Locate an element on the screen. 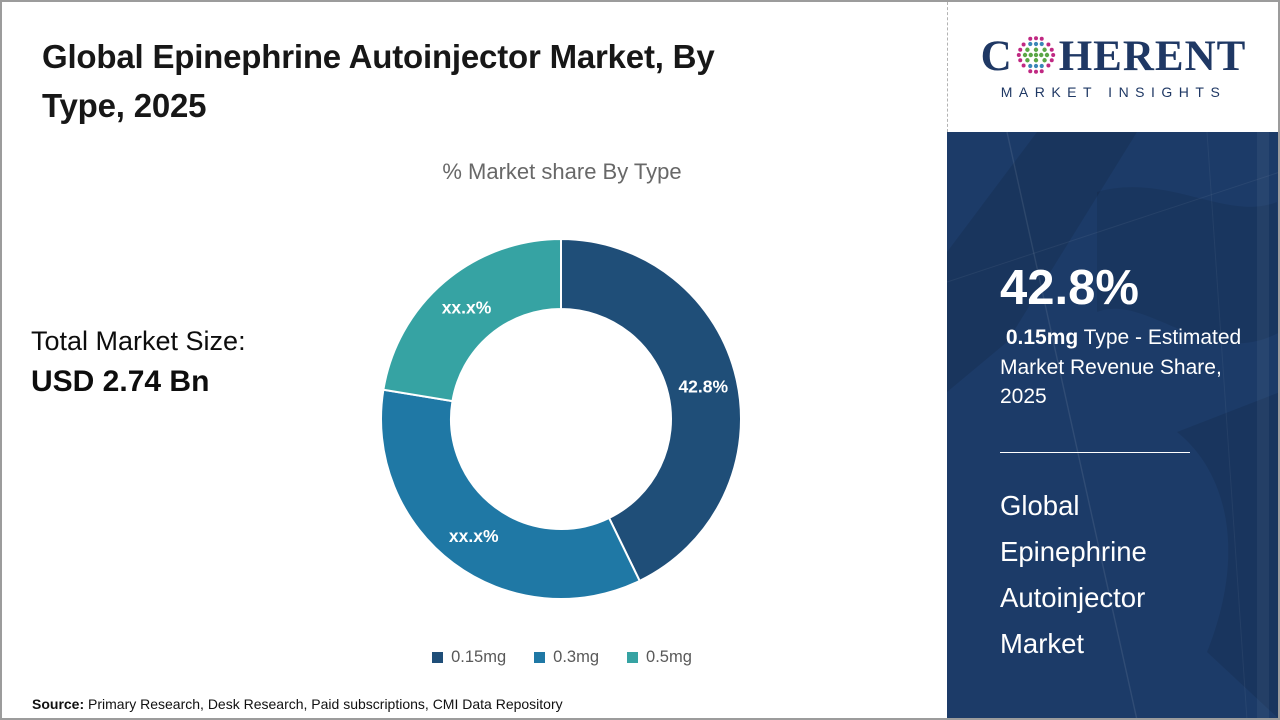  brand-logo: C HERENT MARKET INSIGHTS is located at coordinates (1112, 67).